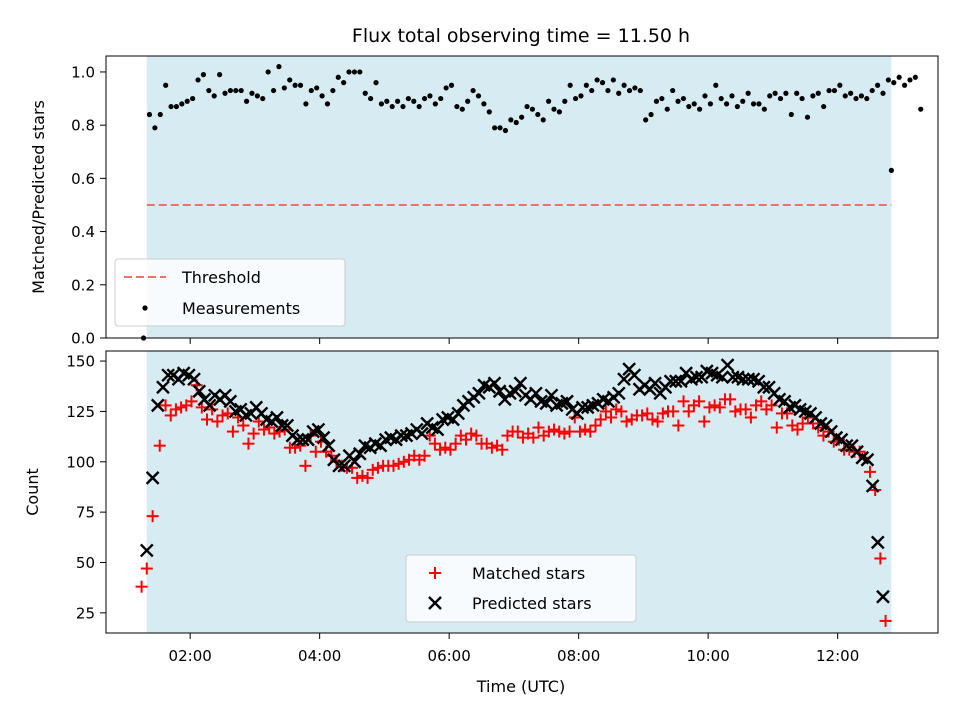  What do you see at coordinates (83, 126) in the screenshot?
I see `y-tick-label: 0.8` at bounding box center [83, 126].